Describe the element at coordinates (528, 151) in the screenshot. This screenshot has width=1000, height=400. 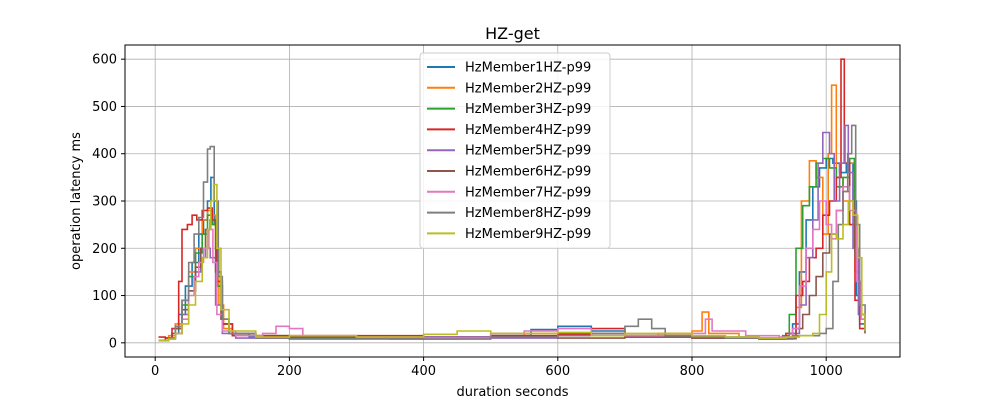
I see `legend-entry: HzMember5HZ-p99` at that location.